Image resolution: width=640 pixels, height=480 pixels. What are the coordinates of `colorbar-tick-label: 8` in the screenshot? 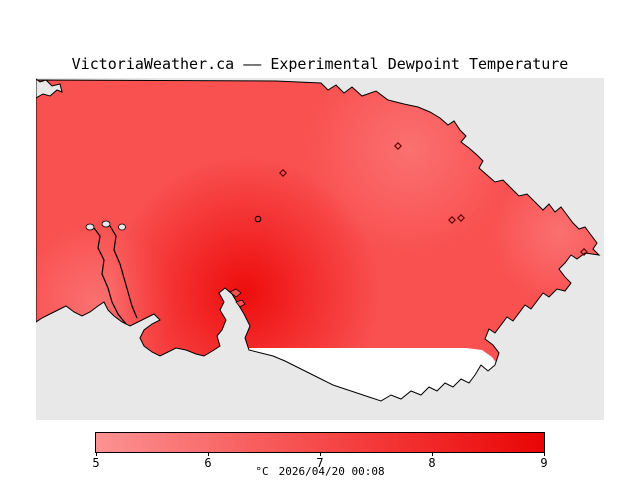 It's located at (432, 463).